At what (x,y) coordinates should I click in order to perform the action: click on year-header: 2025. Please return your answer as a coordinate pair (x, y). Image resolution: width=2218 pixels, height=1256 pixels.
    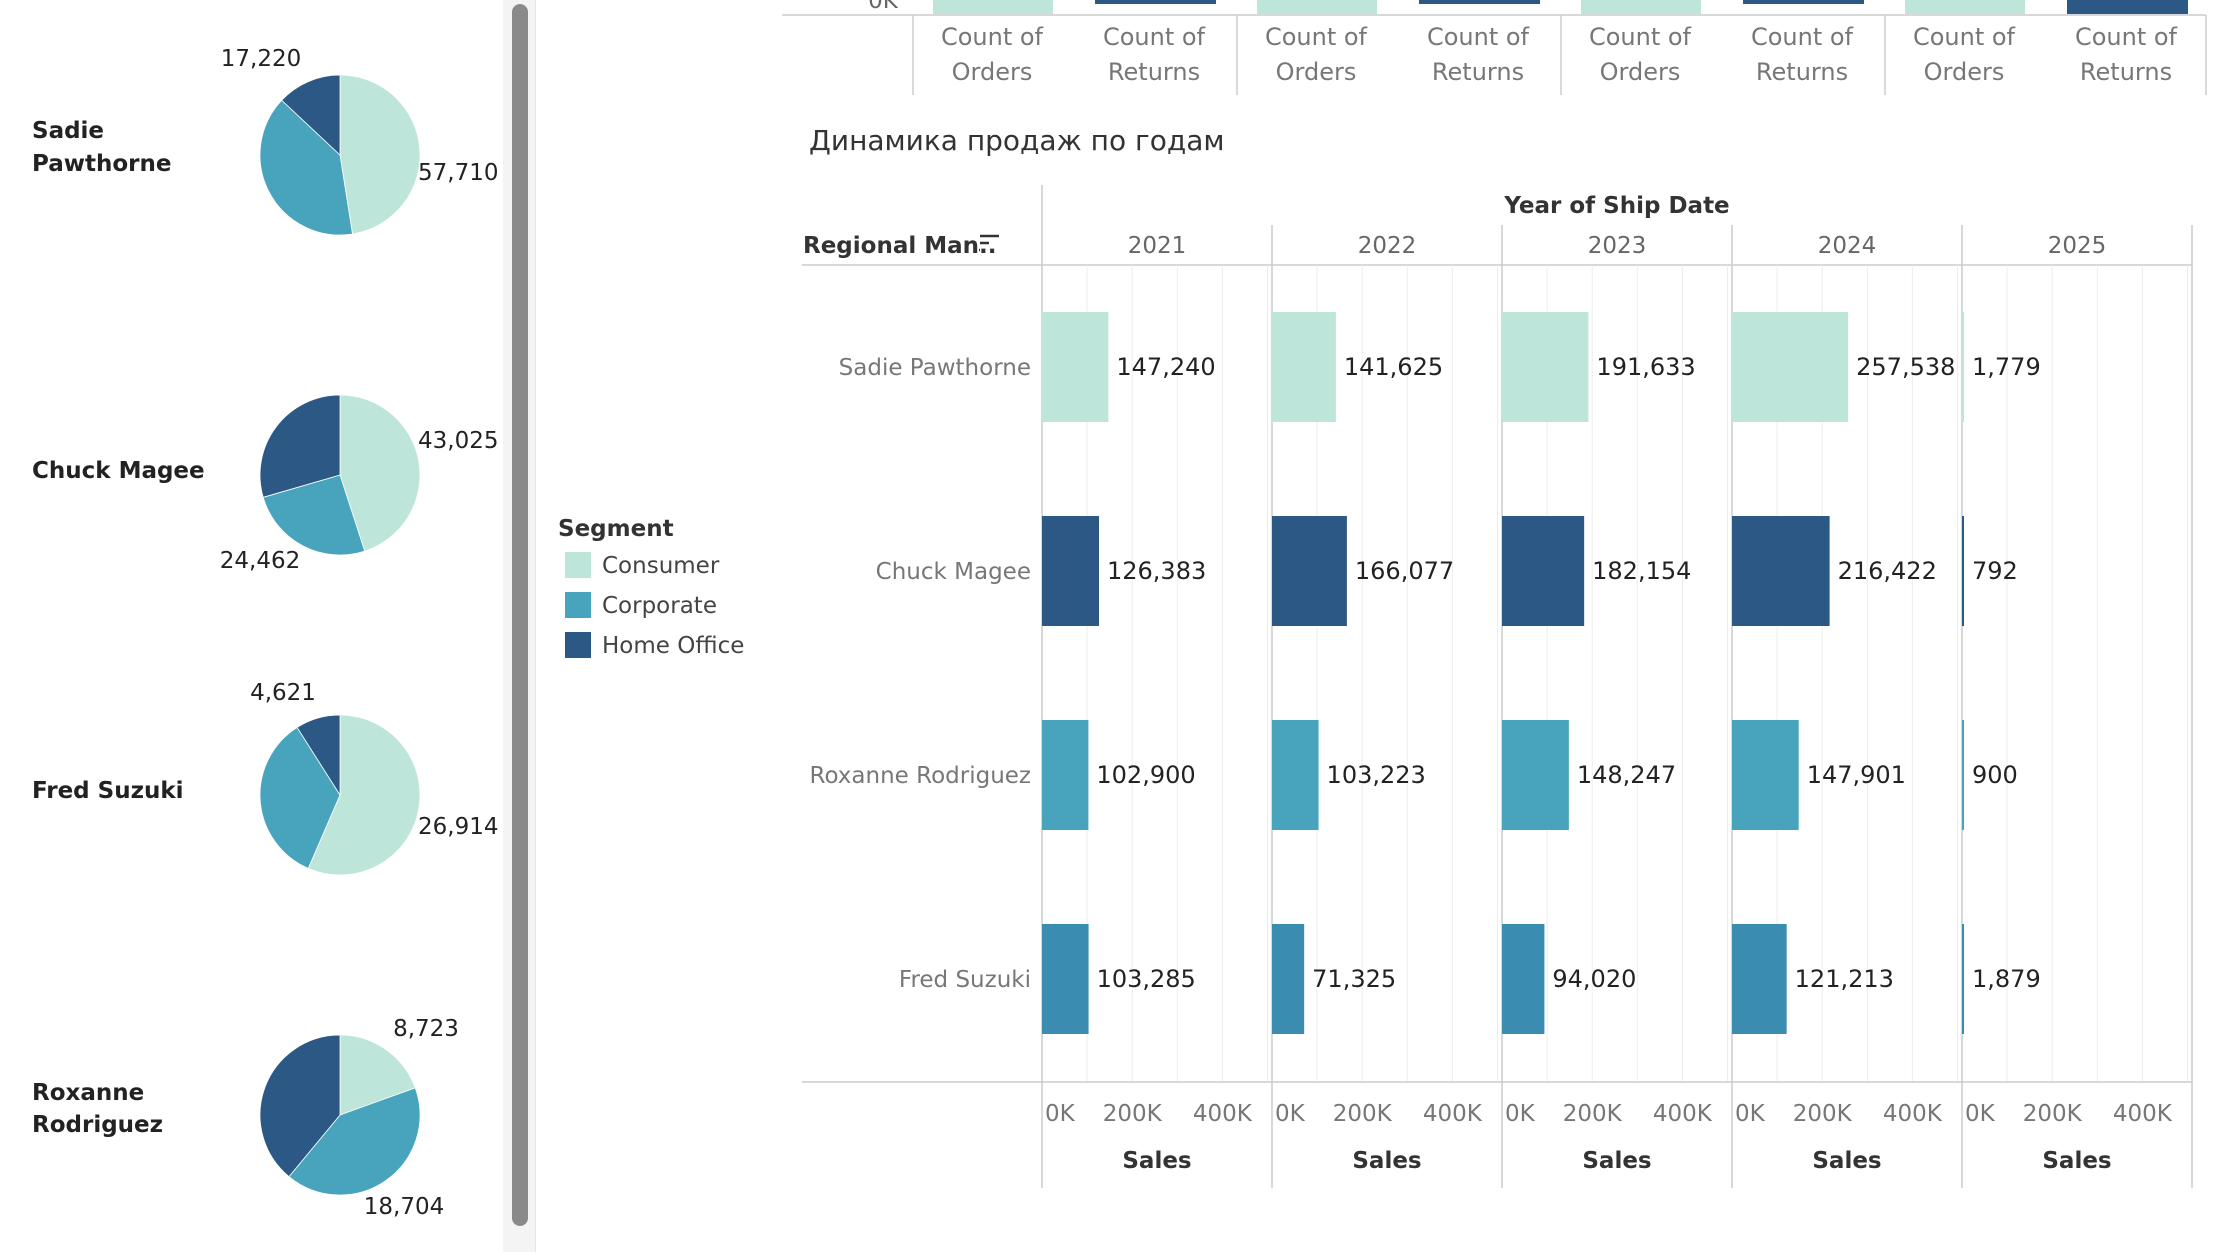
    Looking at the image, I should click on (2077, 246).